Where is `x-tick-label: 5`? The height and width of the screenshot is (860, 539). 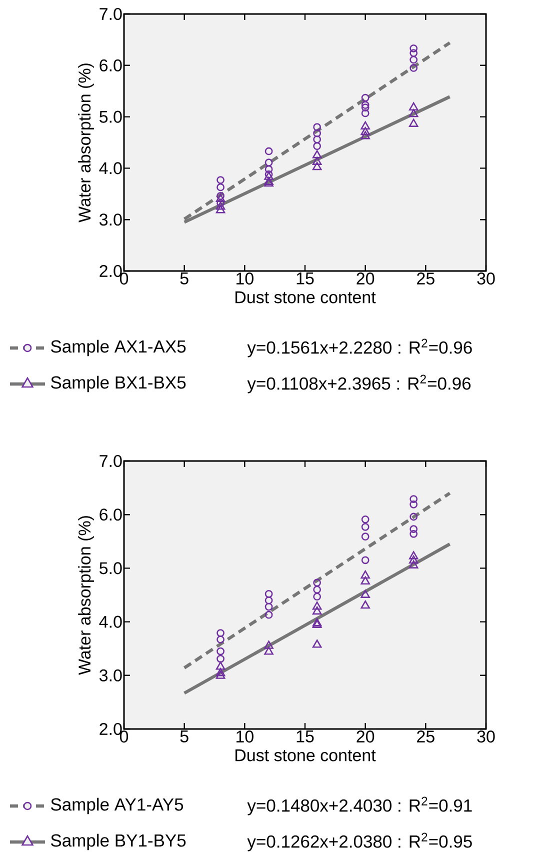 x-tick-label: 5 is located at coordinates (184, 736).